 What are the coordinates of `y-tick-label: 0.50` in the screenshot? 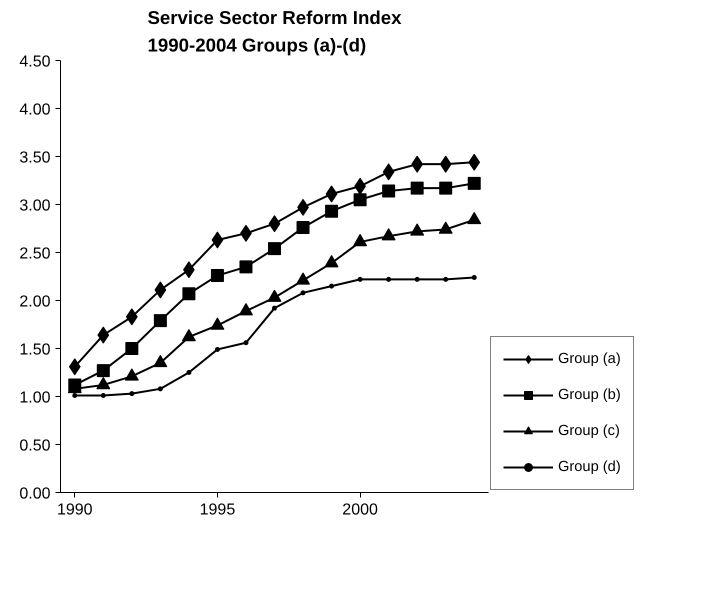 It's located at (35, 446).